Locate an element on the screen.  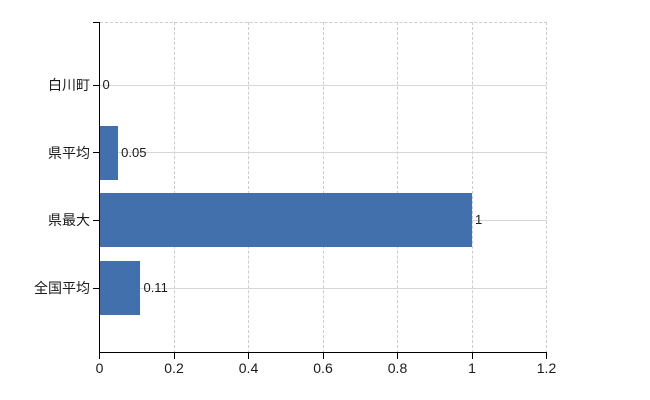
category-label: 県平均 is located at coordinates (69, 152).